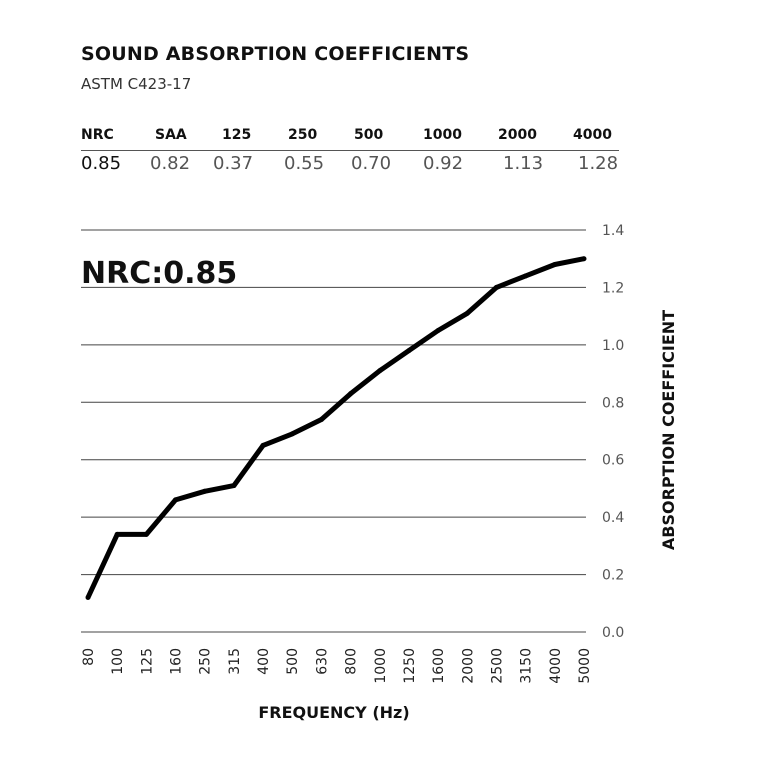 The height and width of the screenshot is (768, 768). What do you see at coordinates (613, 432) in the screenshot?
I see `y-tick-labels: 0.0 0.2 0.4 0.6 0.8 1.0 1.2 1.4` at bounding box center [613, 432].